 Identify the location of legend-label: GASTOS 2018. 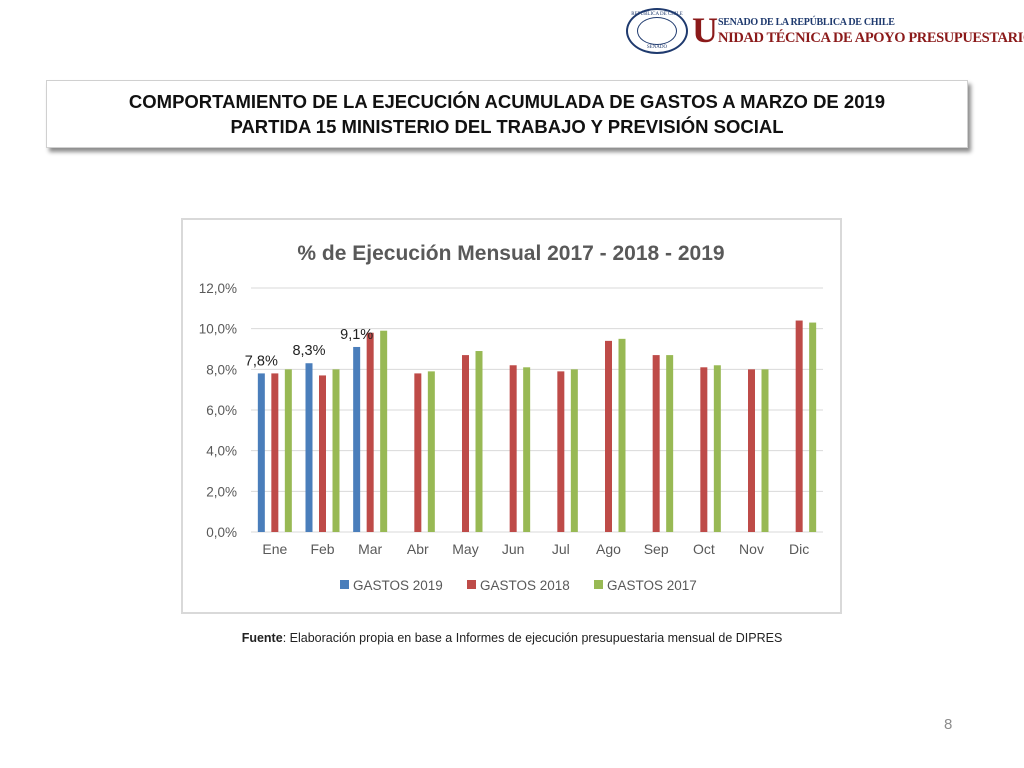
(525, 585).